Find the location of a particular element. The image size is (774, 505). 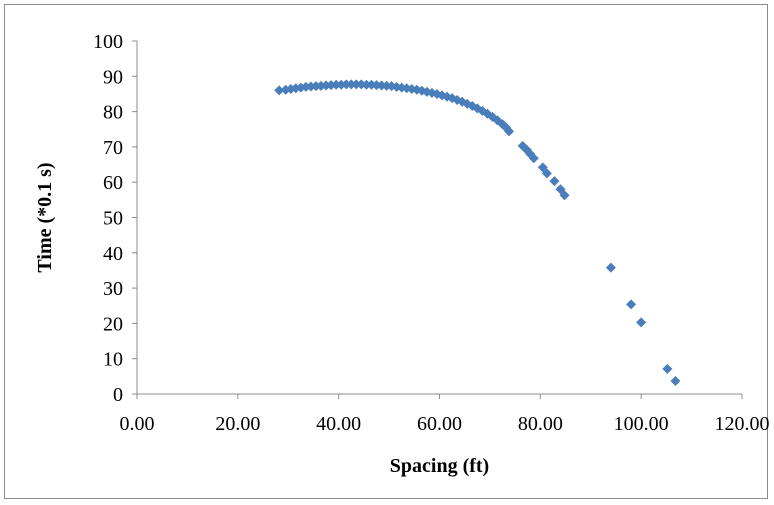

x-tick-label: 20.00 is located at coordinates (237, 424).